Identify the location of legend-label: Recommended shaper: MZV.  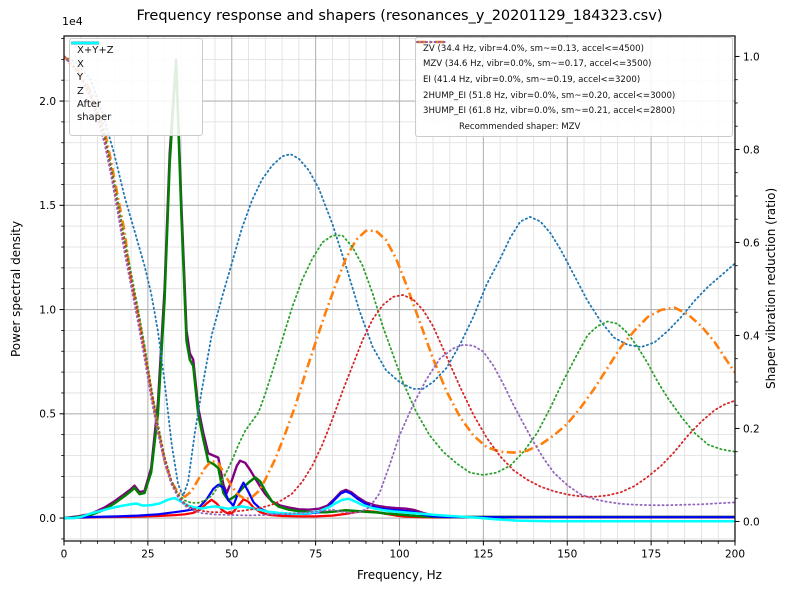
(520, 126).